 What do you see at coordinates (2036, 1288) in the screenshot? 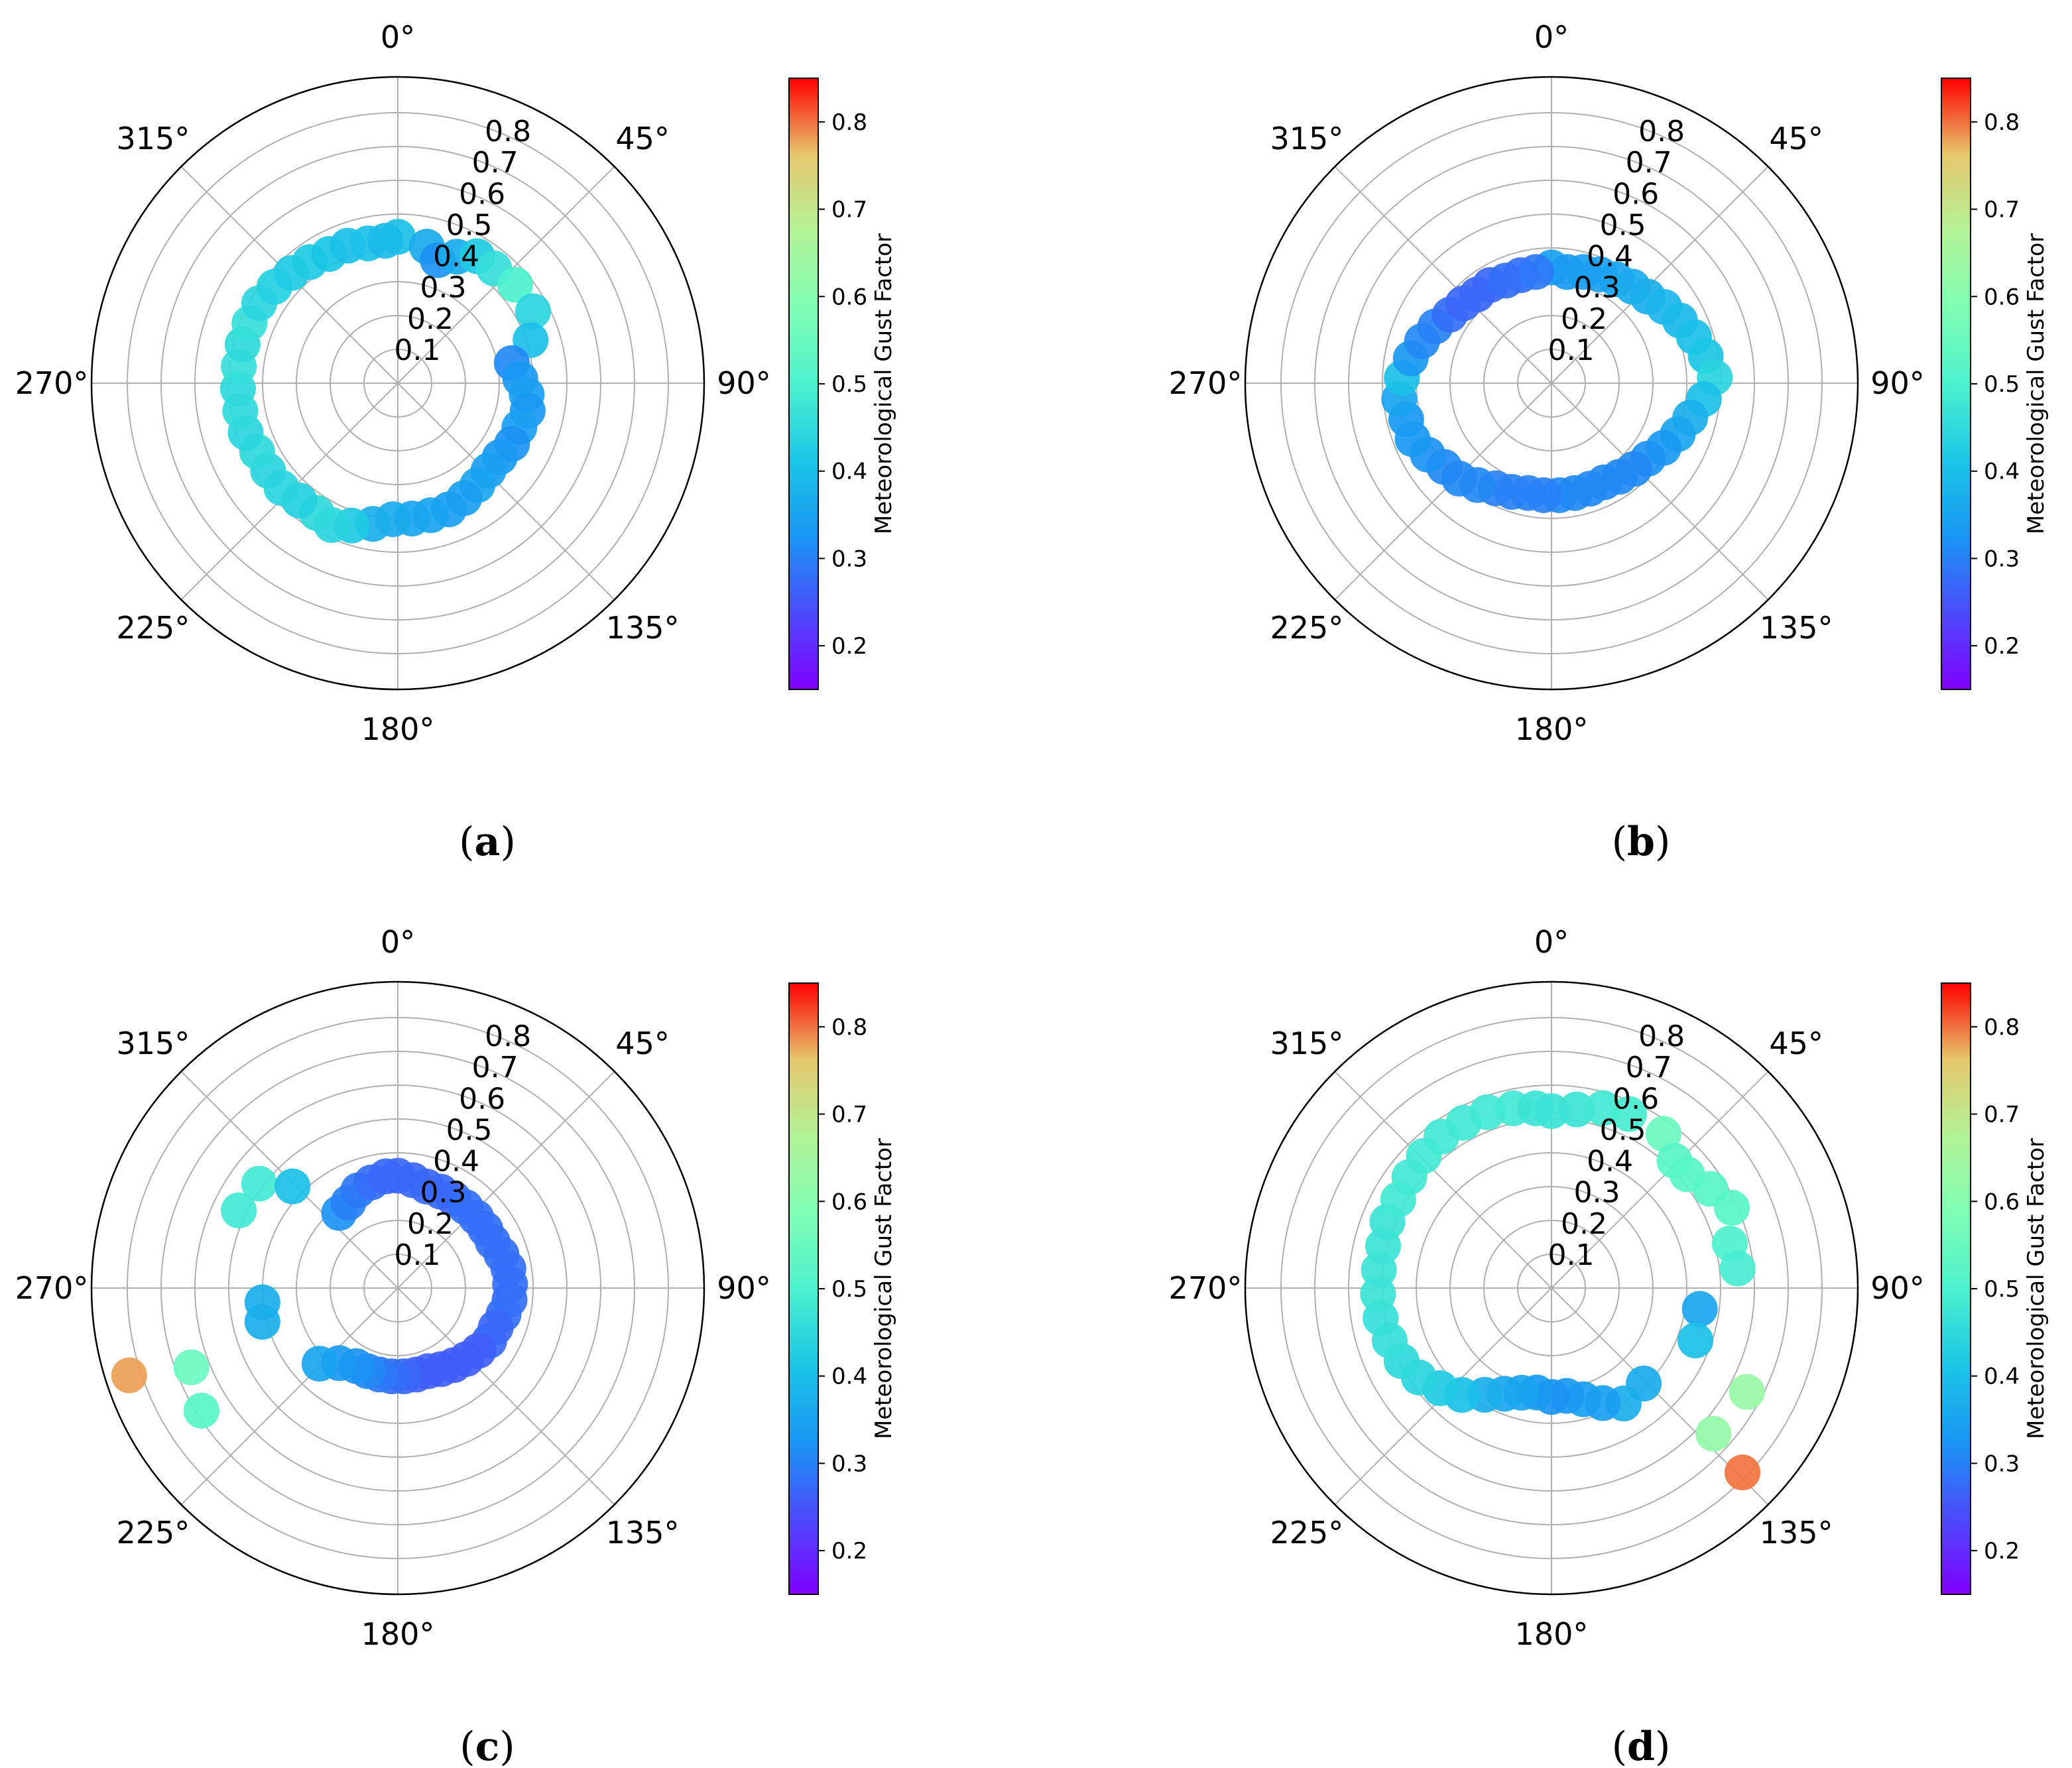
I see `colorbar-label: Meteorological Gust Factor` at bounding box center [2036, 1288].